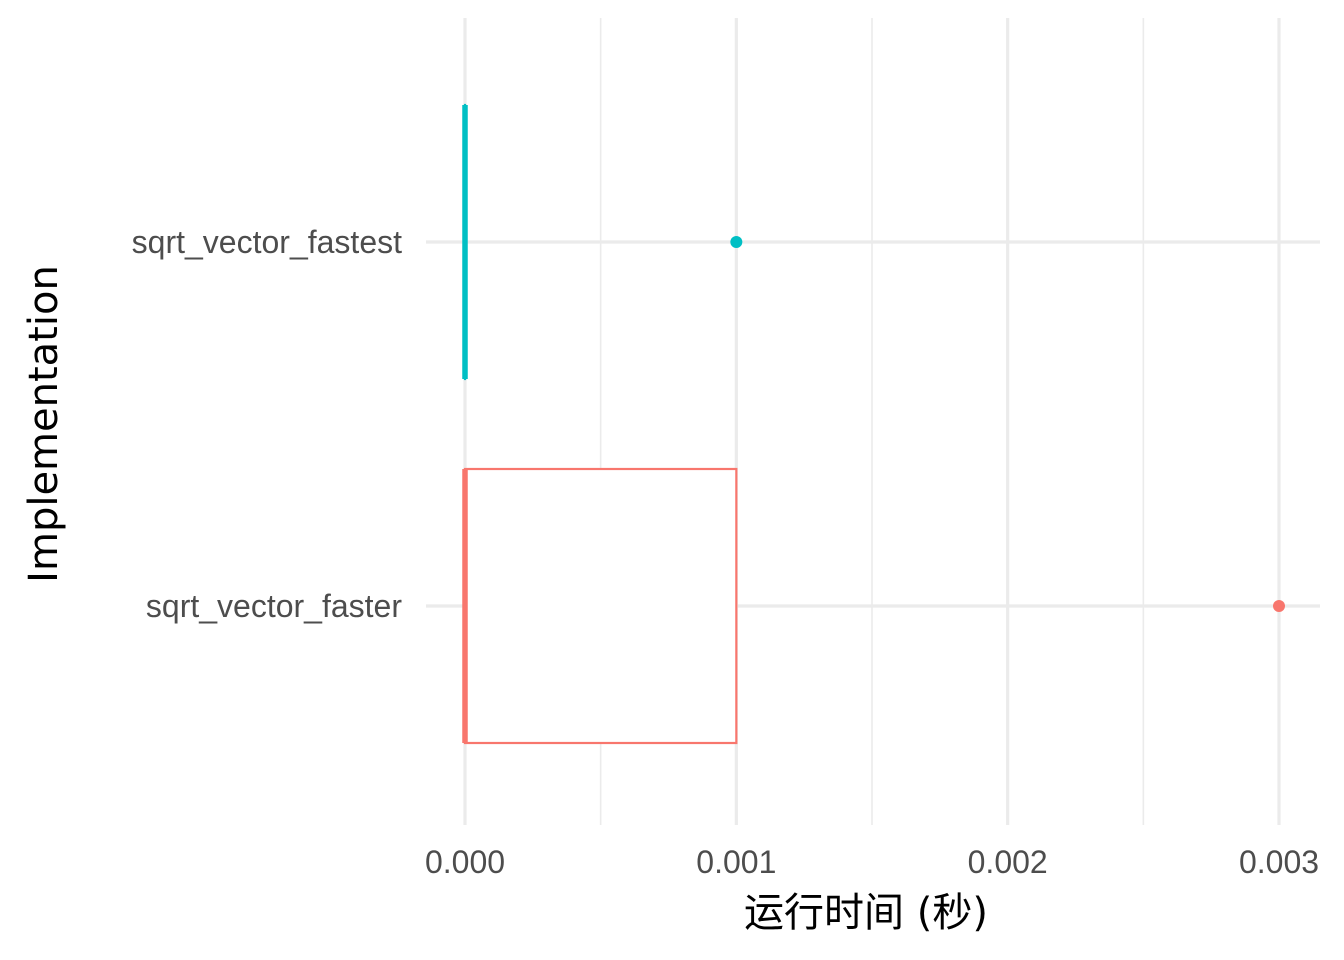 The image size is (1344, 960). I want to click on x-tick-label: 0.001, so click(736, 862).